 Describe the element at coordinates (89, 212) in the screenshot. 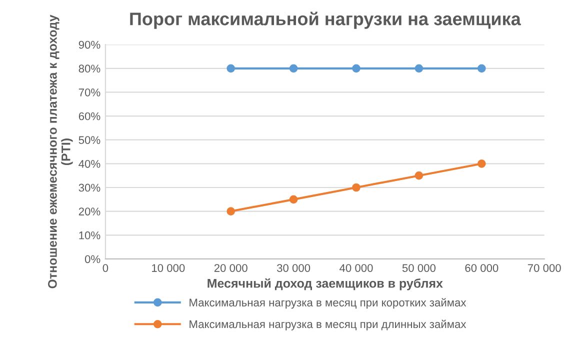

I see `y-tick-label: 20%` at that location.